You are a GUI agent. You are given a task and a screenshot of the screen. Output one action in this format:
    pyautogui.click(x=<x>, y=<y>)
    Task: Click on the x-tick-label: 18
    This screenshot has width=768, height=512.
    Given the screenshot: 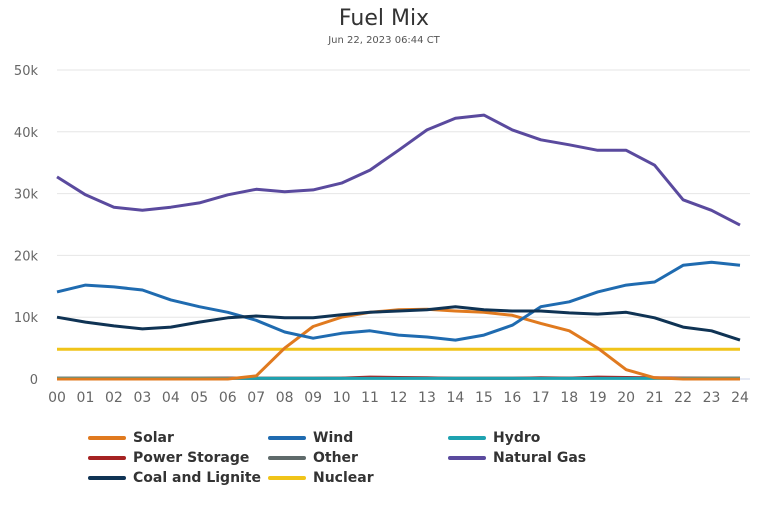 What is the action you would take?
    pyautogui.click(x=569, y=398)
    